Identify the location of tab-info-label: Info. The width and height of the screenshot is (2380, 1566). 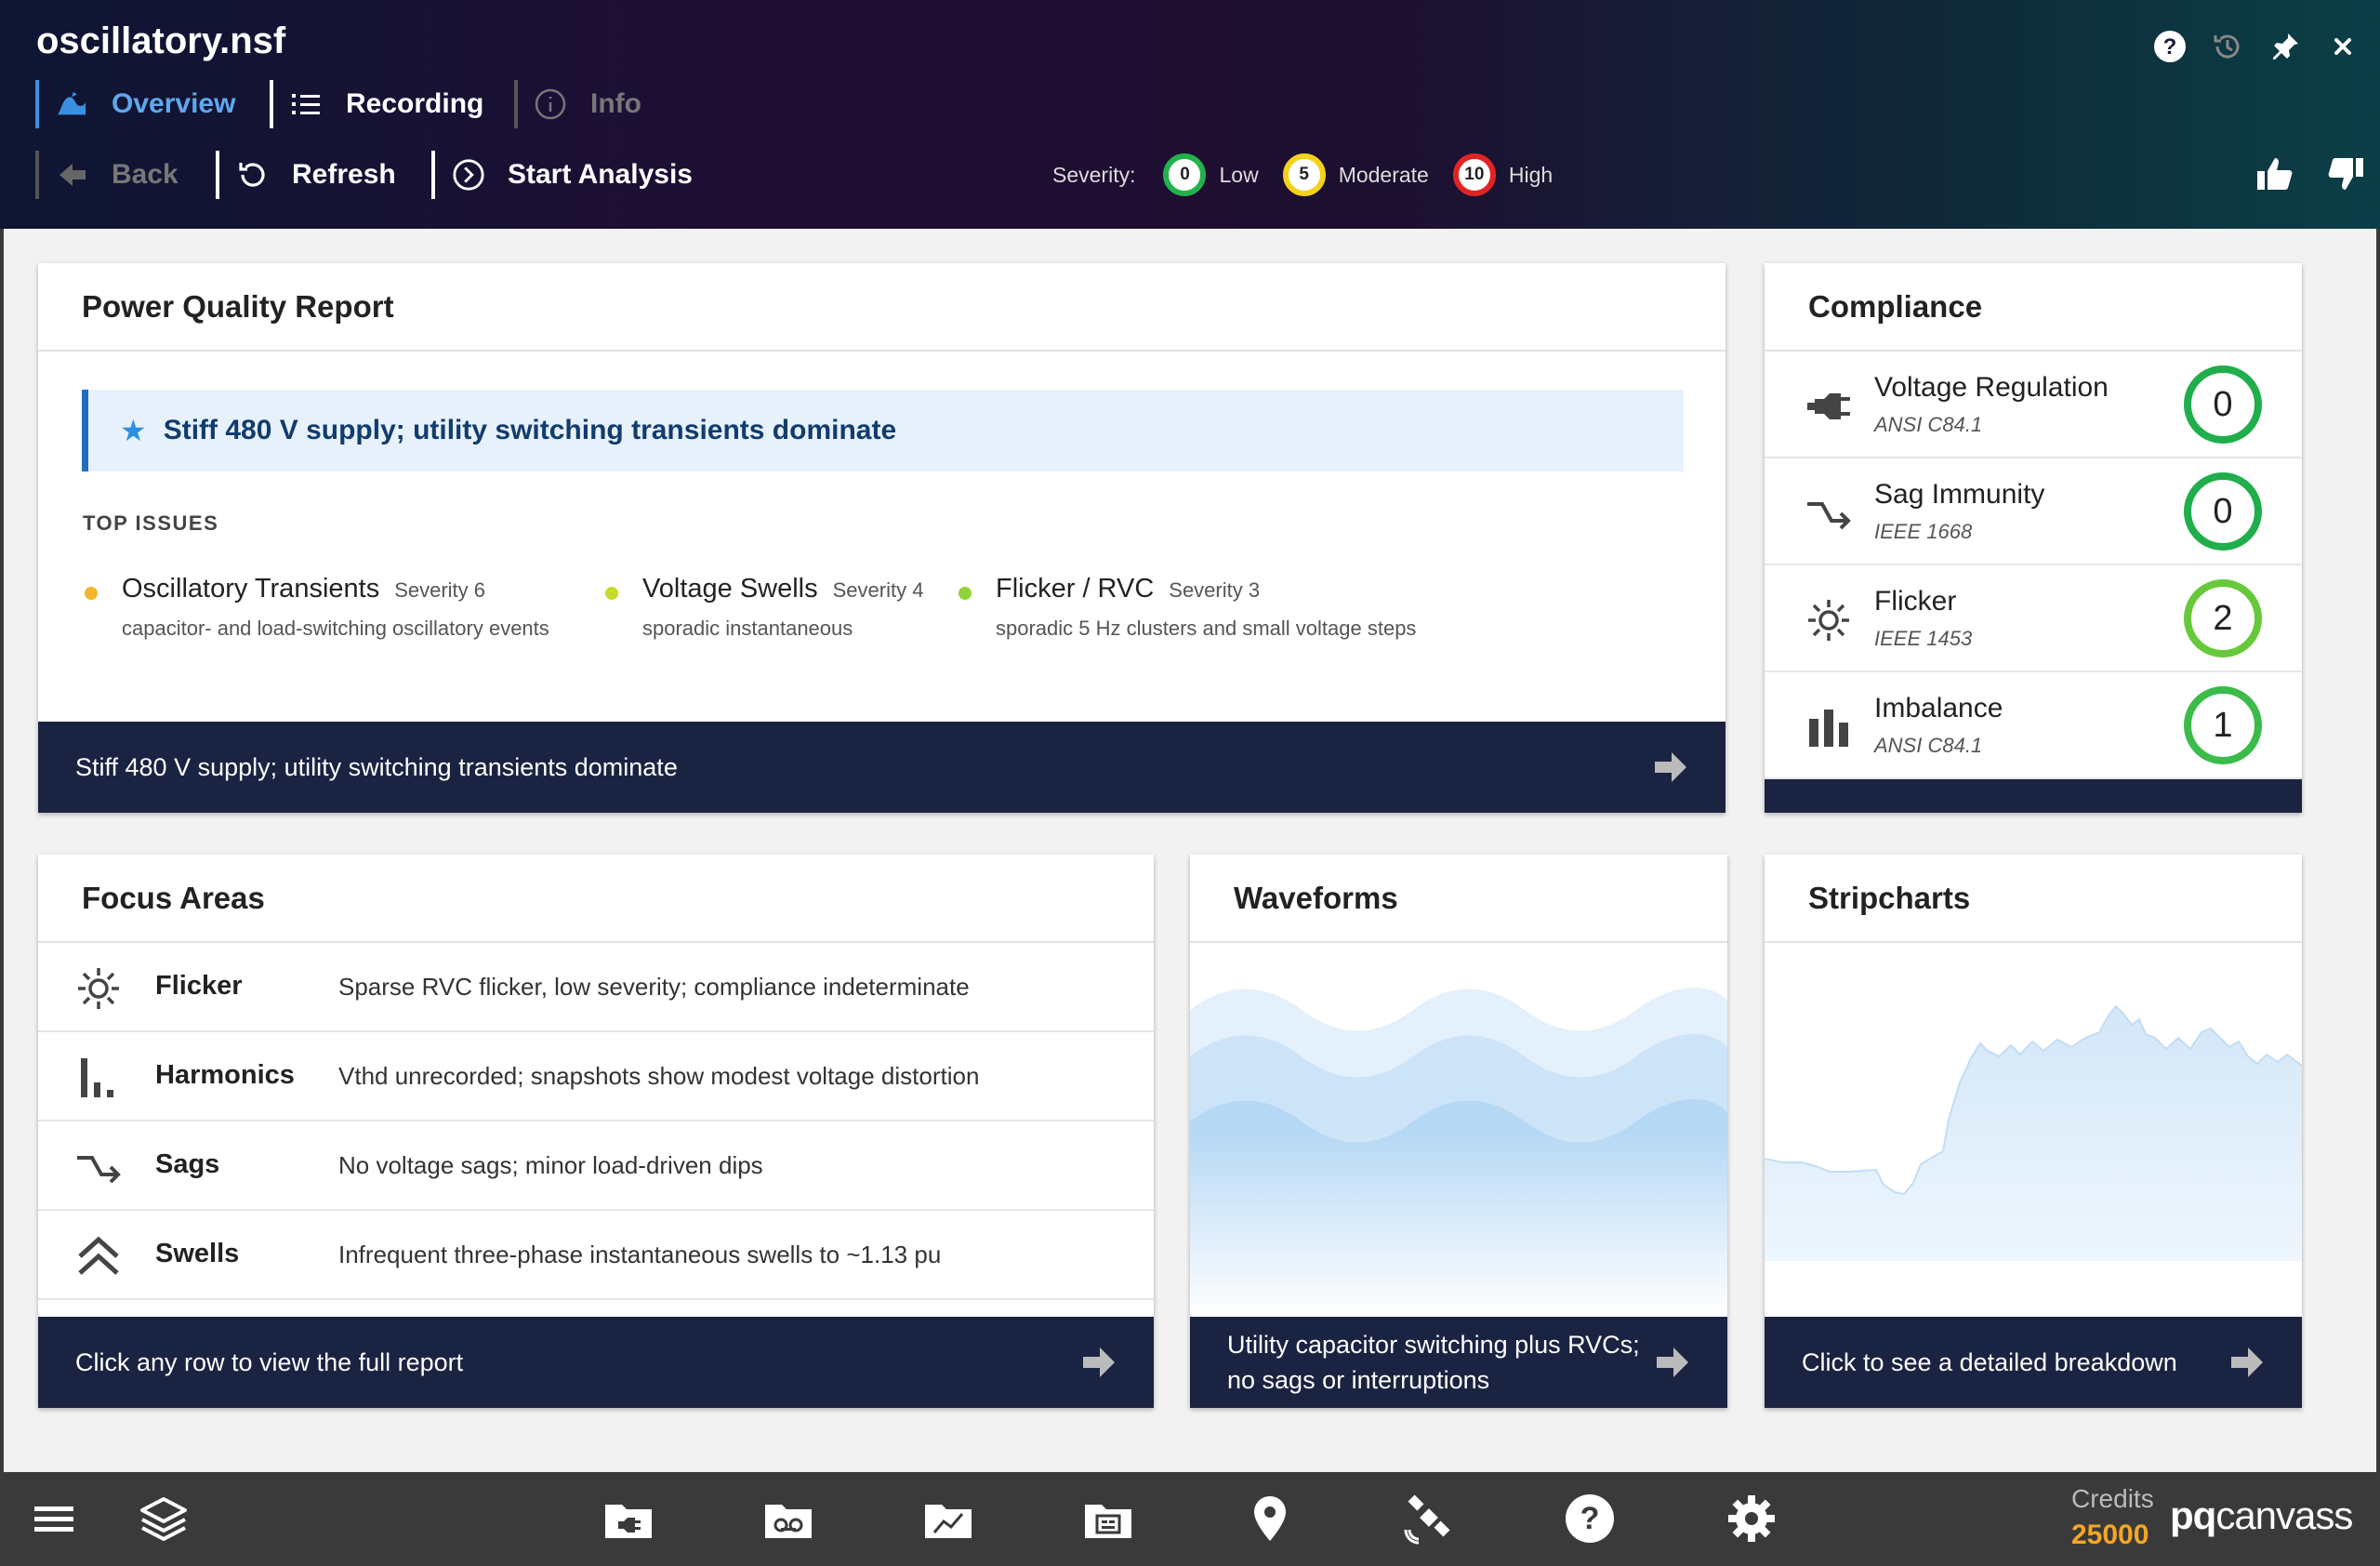
(615, 103).